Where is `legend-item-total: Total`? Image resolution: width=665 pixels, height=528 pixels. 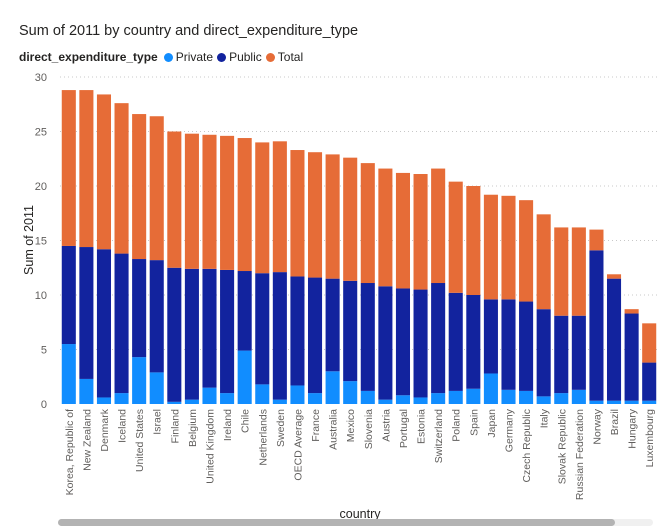
legend-item-total: Total is located at coordinates (284, 57).